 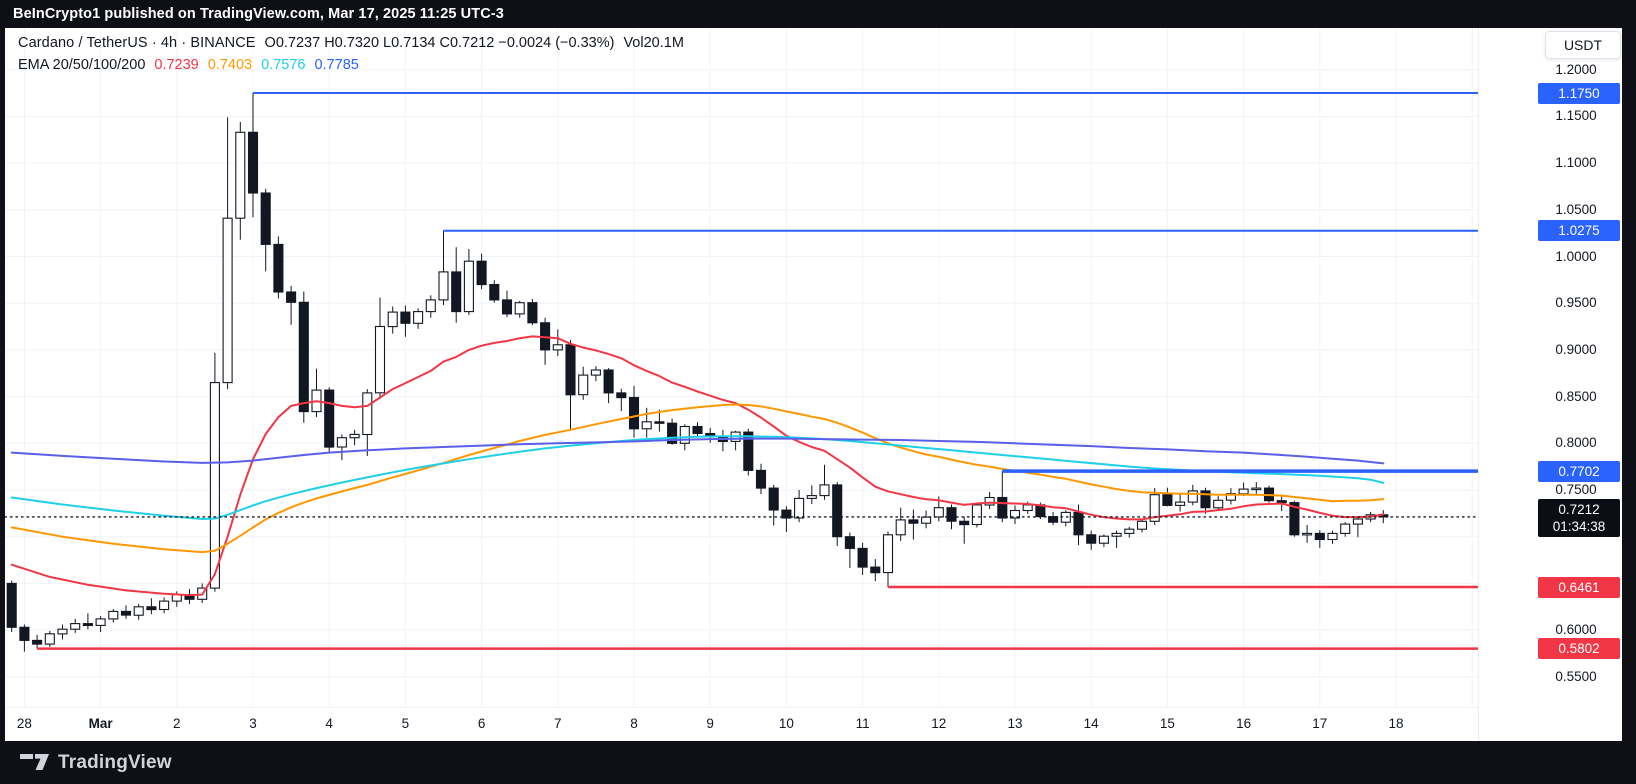 What do you see at coordinates (253, 723) in the screenshot?
I see `time-label: 3` at bounding box center [253, 723].